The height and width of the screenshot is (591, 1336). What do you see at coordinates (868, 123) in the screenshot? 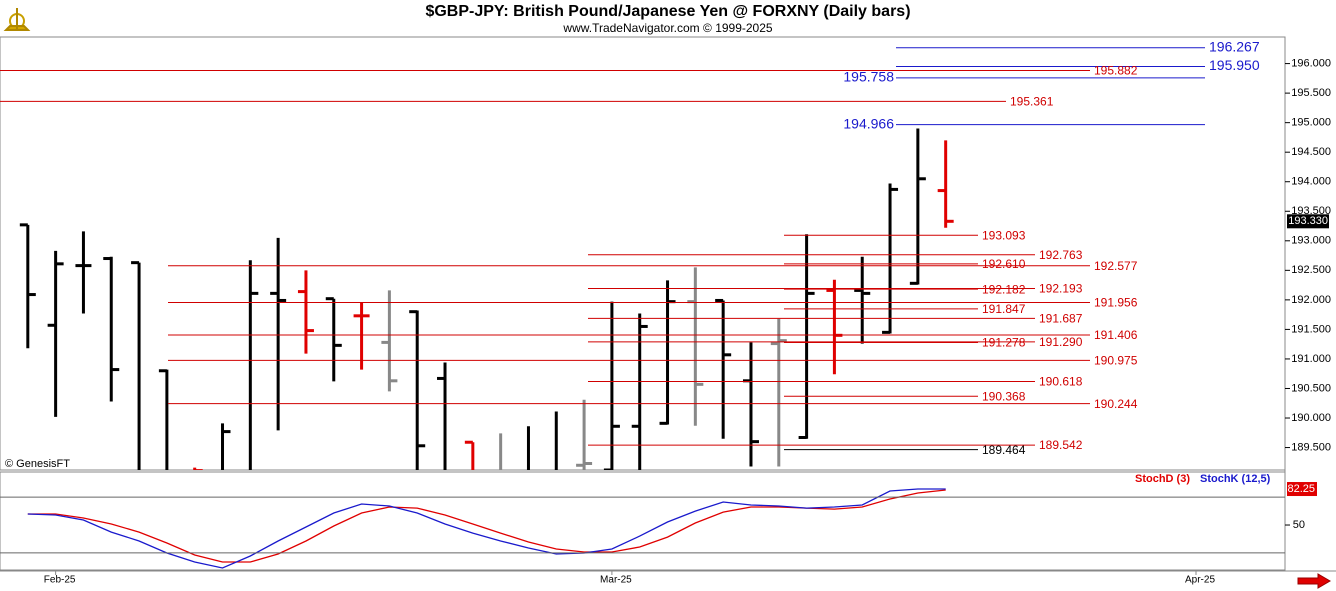
I see `level-label: 194.966` at bounding box center [868, 123].